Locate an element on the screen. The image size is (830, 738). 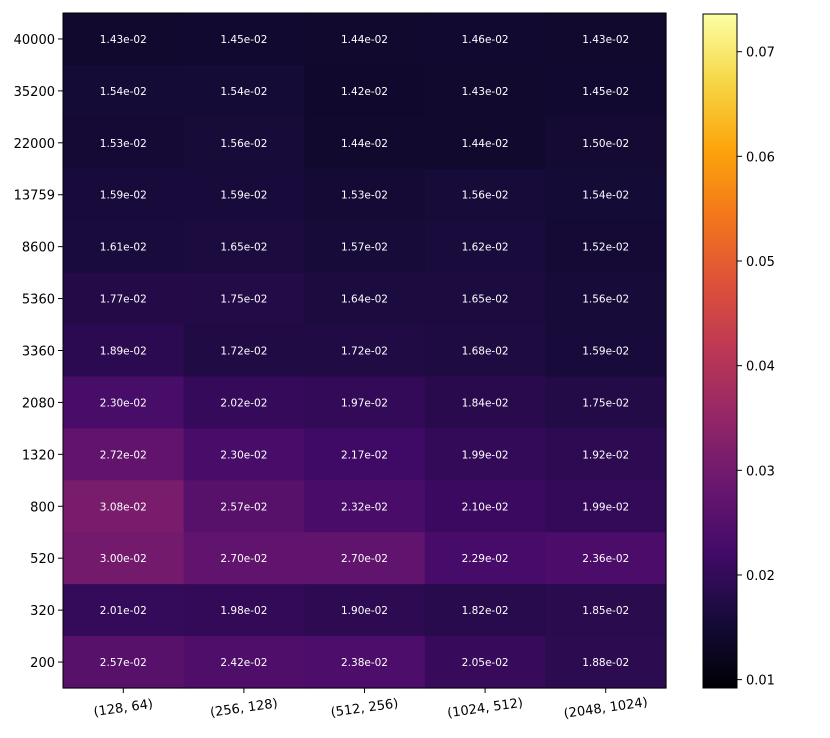
cell-value-label: 1.62e-02 is located at coordinates (485, 248).